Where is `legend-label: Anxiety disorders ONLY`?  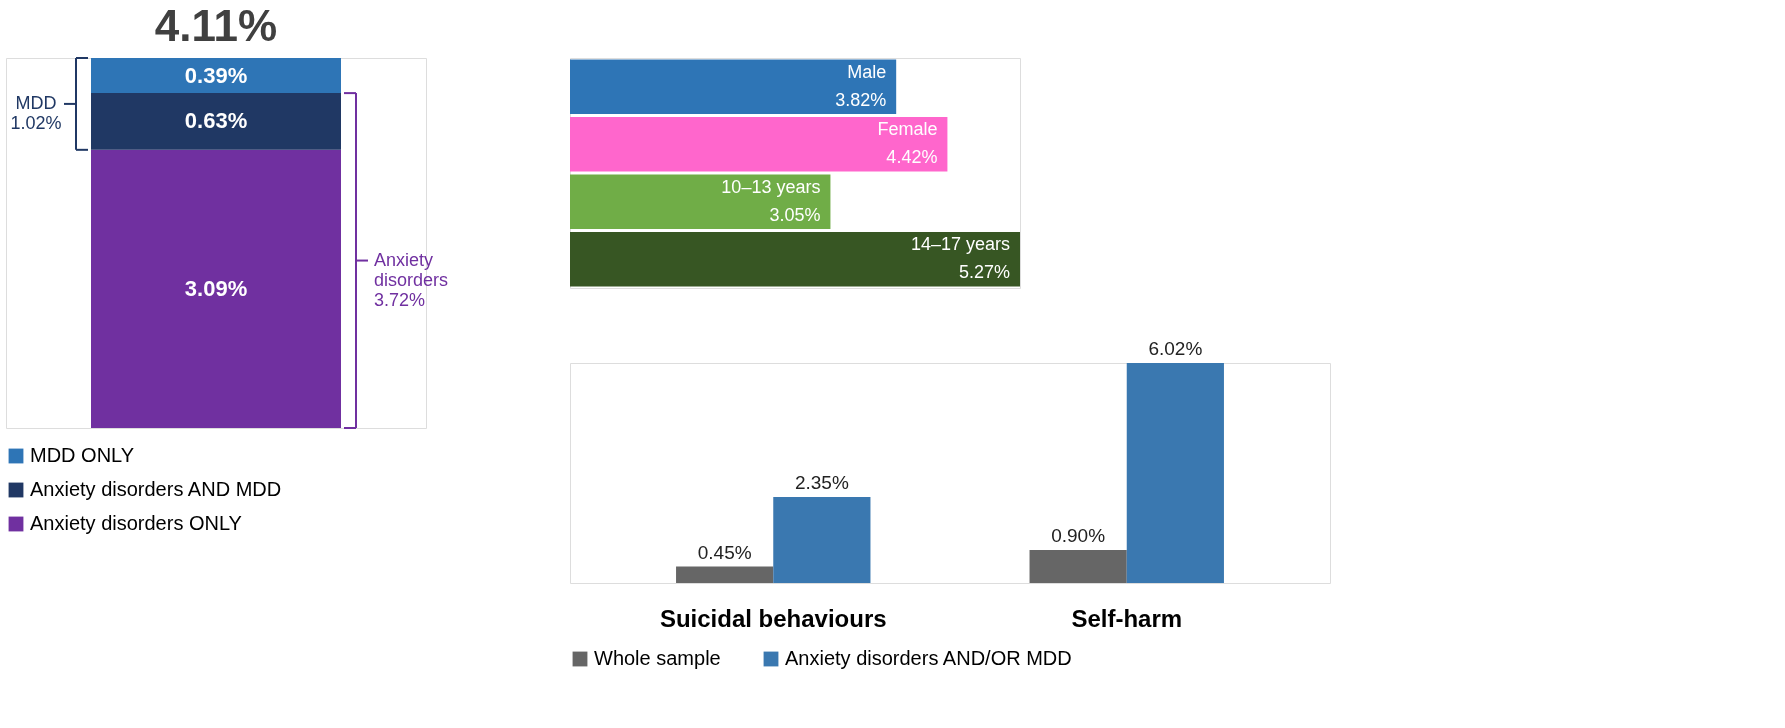 legend-label: Anxiety disorders ONLY is located at coordinates (136, 523).